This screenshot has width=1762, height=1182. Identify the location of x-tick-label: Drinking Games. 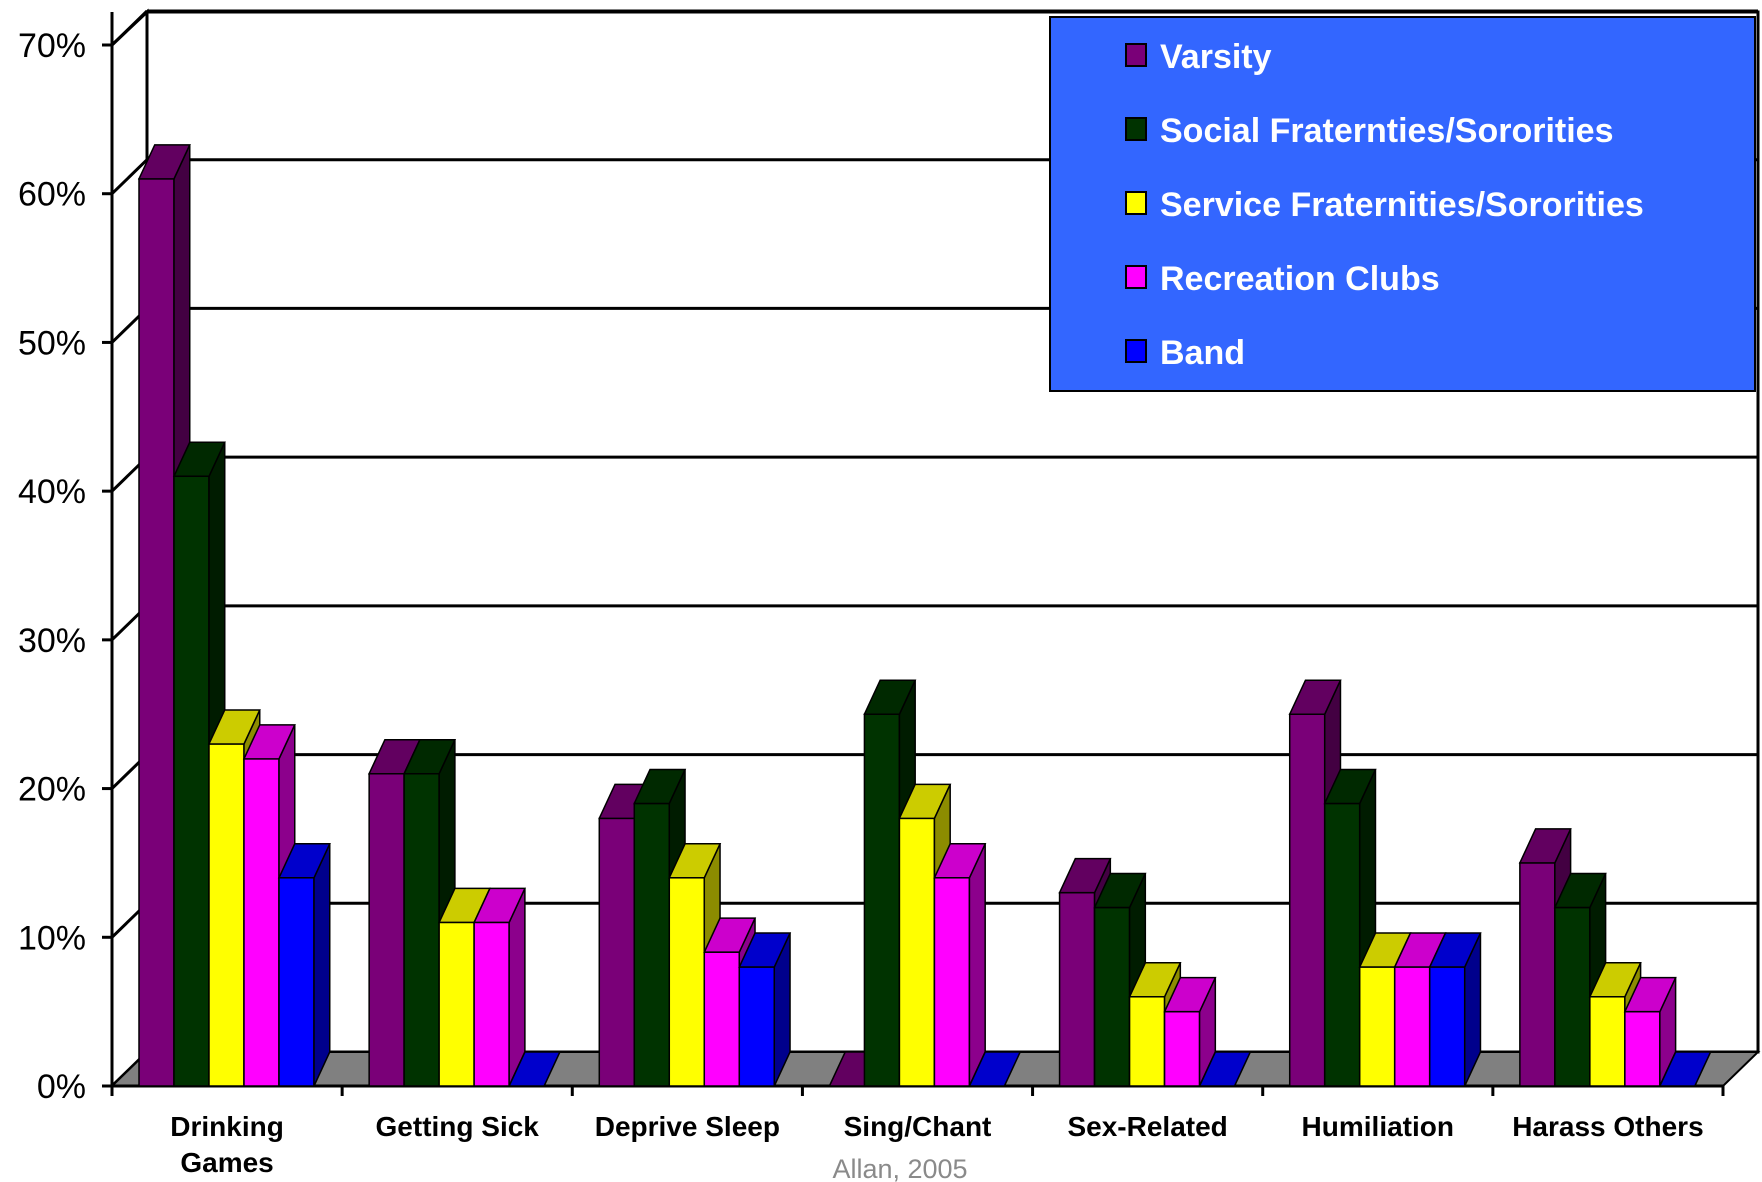
(227, 1144).